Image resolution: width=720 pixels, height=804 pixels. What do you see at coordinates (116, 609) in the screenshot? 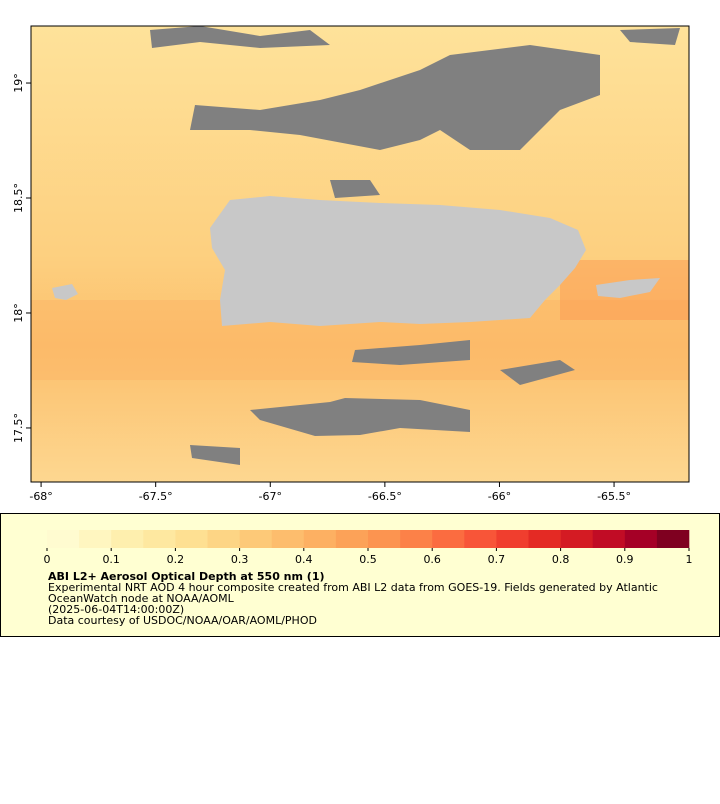
I see `caption-line: (2025-06-04T14:00:00Z)` at bounding box center [116, 609].